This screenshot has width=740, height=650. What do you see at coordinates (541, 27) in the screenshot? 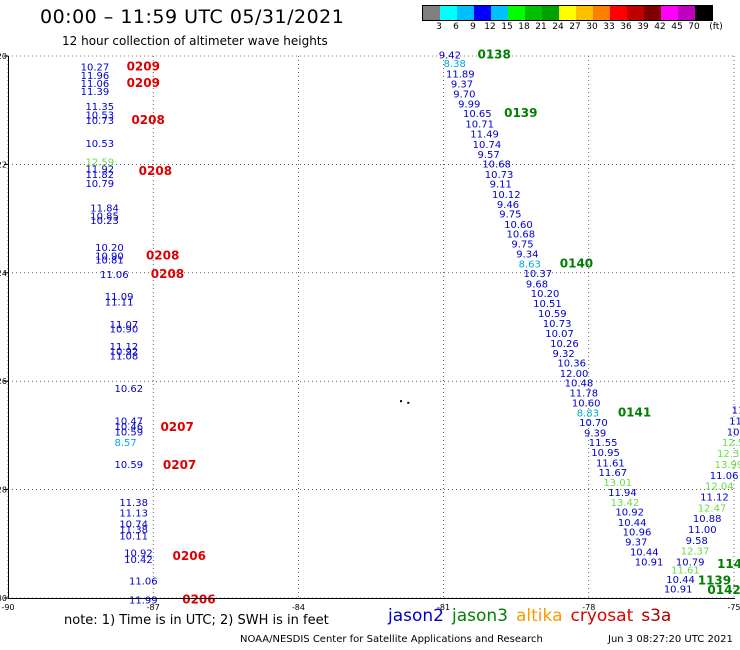
I see `legend-tick-label: 21` at bounding box center [541, 27].